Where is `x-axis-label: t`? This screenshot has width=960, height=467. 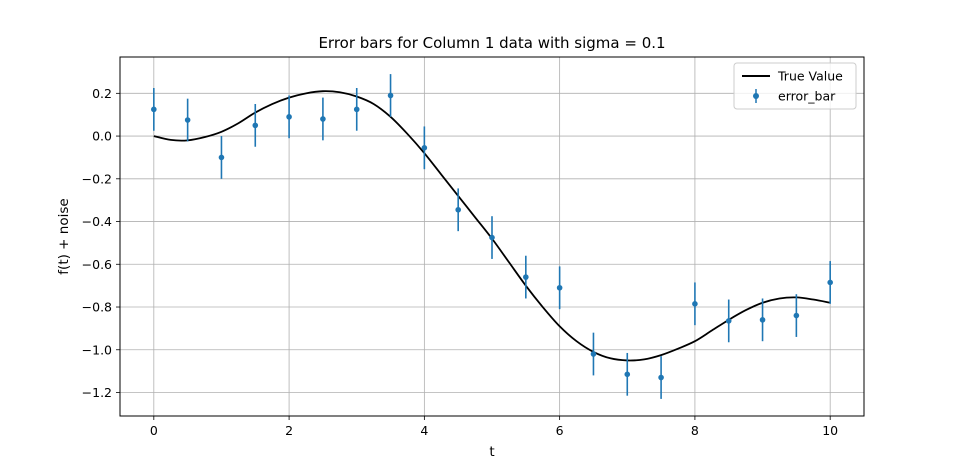 x-axis-label: t is located at coordinates (491, 452).